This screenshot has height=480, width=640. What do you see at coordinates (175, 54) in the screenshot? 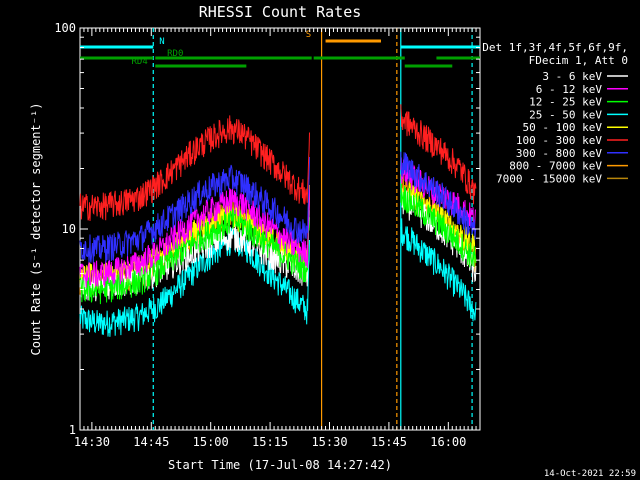
I see `flag-label: RD0` at bounding box center [175, 54].